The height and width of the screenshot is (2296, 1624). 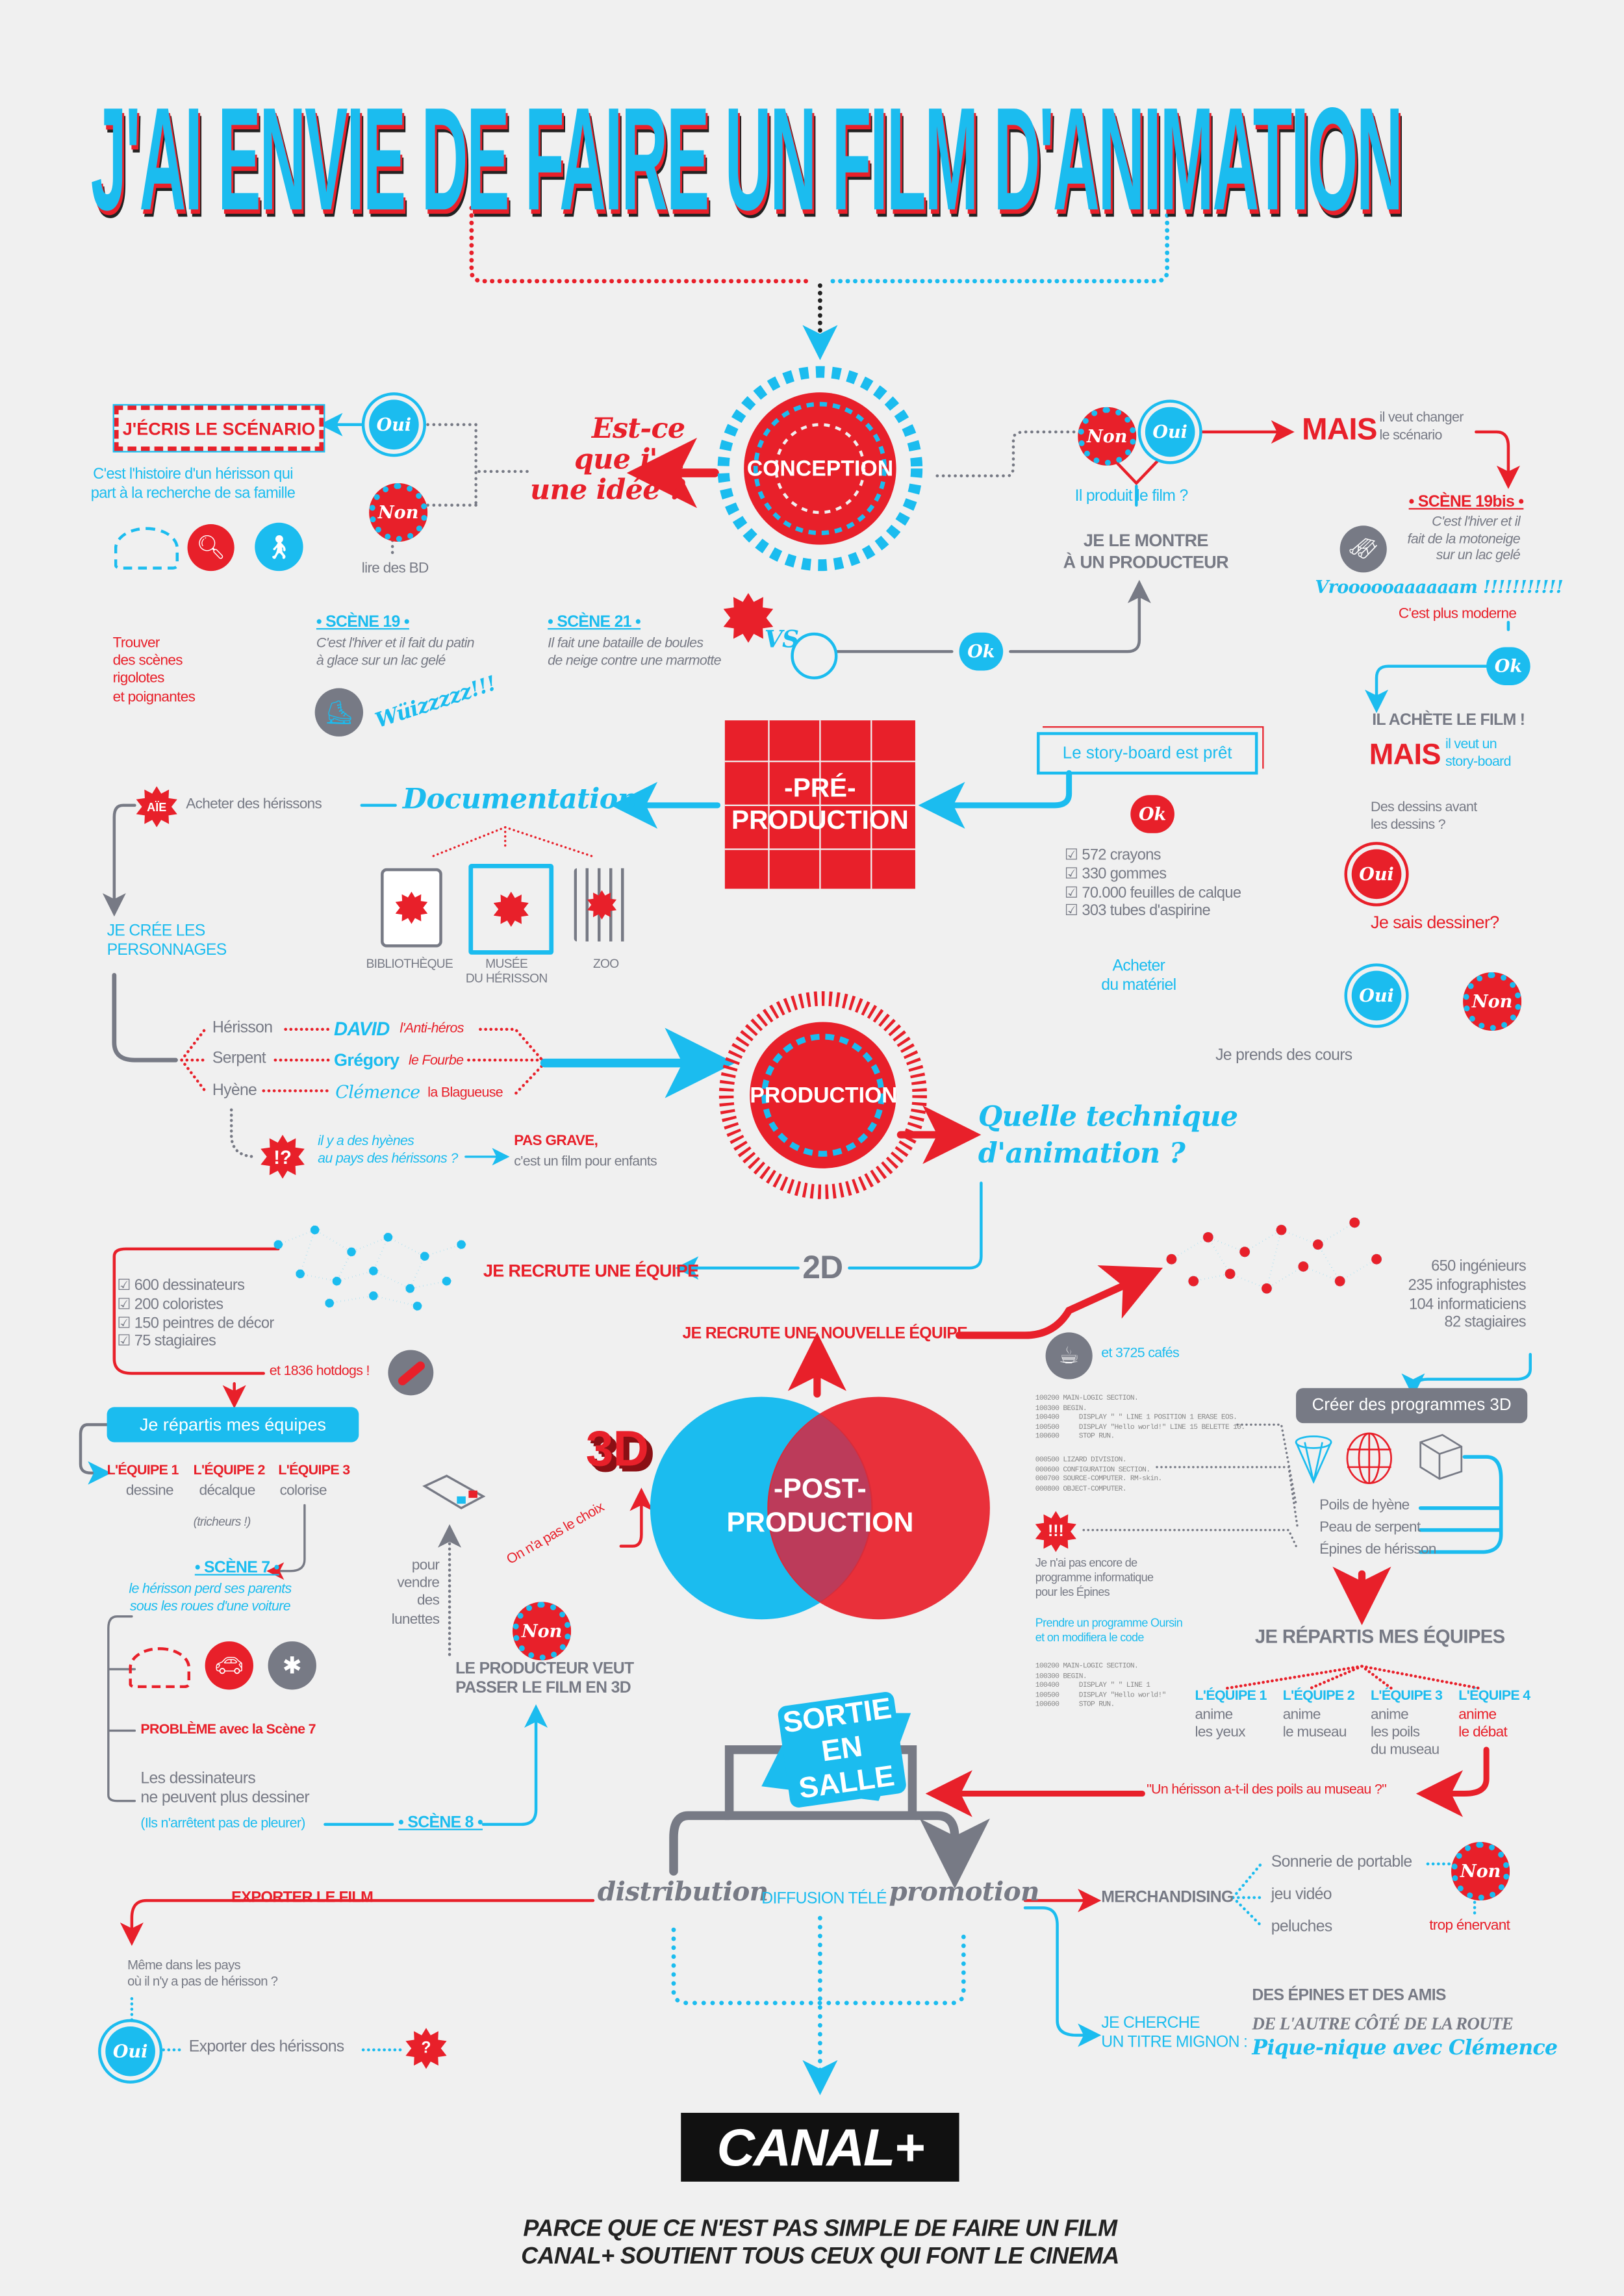 I want to click on hotdog-icon, so click(x=411, y=1373).